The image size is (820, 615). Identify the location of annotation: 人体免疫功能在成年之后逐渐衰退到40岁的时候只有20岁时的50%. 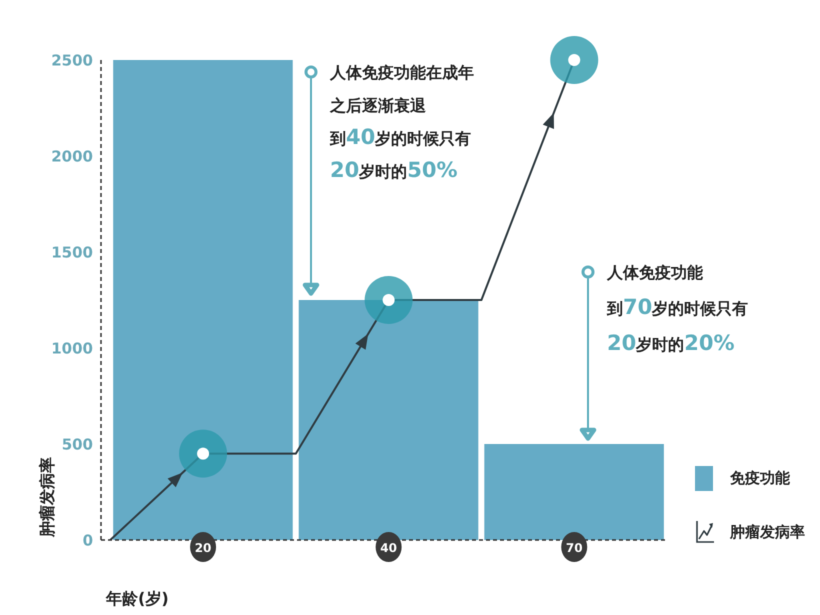
(401, 122).